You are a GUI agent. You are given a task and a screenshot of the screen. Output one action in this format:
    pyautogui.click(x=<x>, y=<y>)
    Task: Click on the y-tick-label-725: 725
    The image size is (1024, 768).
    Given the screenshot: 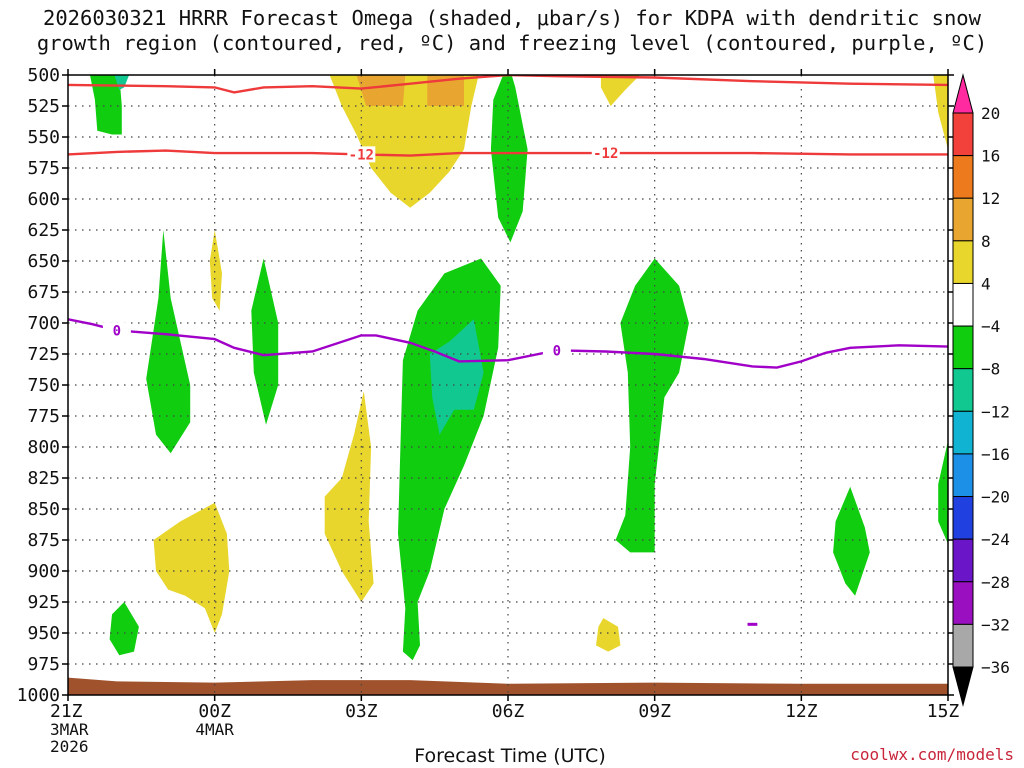 What is the action you would take?
    pyautogui.click(x=43, y=354)
    